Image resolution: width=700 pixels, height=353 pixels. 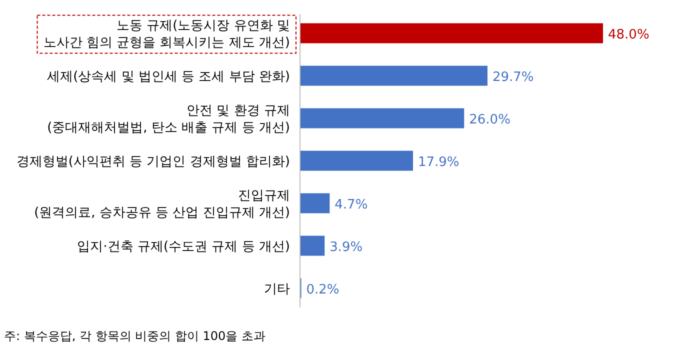 I want to click on y-tick-label: 진입규제 (원격의료, 승차공유 등 산업 진입규제 개선), so click(x=162, y=204).